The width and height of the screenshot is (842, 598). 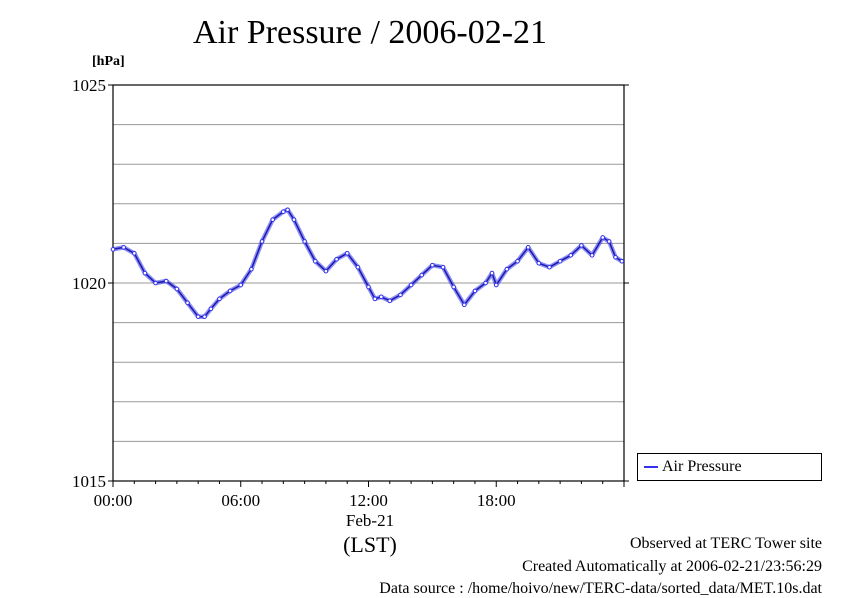 I want to click on x-axis-date-label: Feb-21, so click(x=370, y=520).